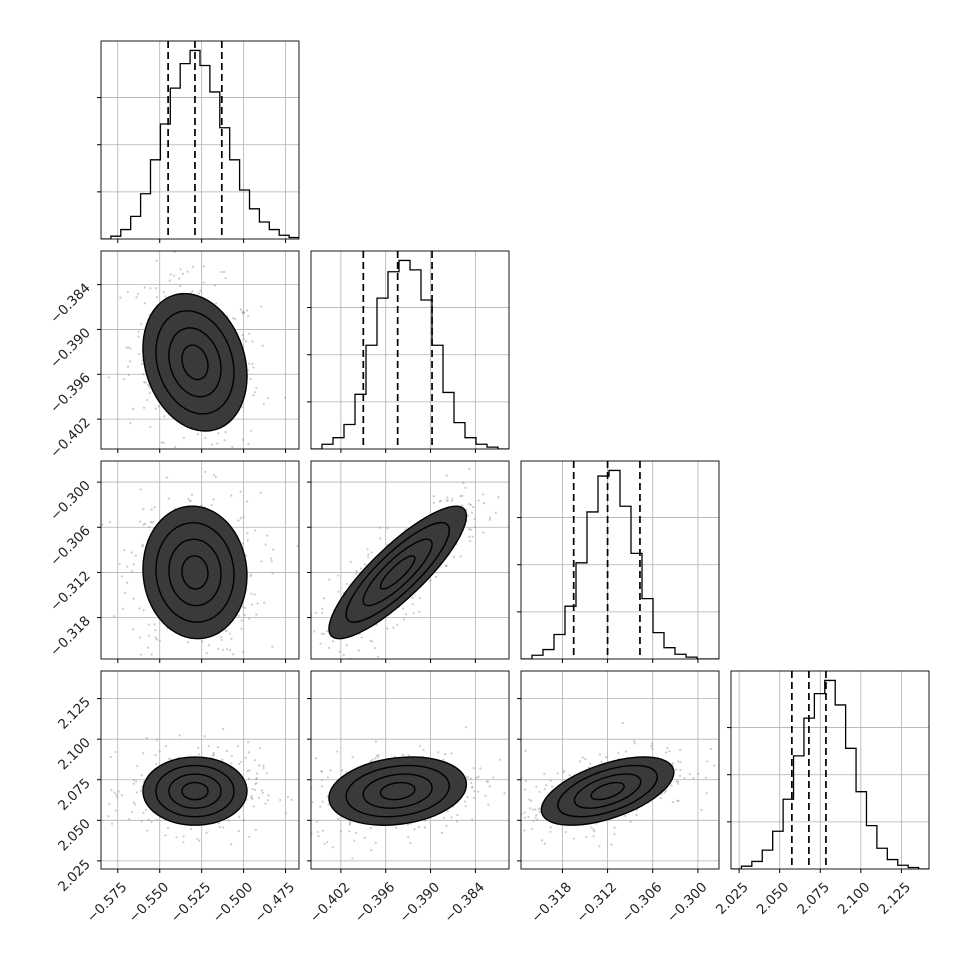 The height and width of the screenshot is (970, 970). What do you see at coordinates (74, 754) in the screenshot?
I see `y-tick-label: 2.100` at bounding box center [74, 754].